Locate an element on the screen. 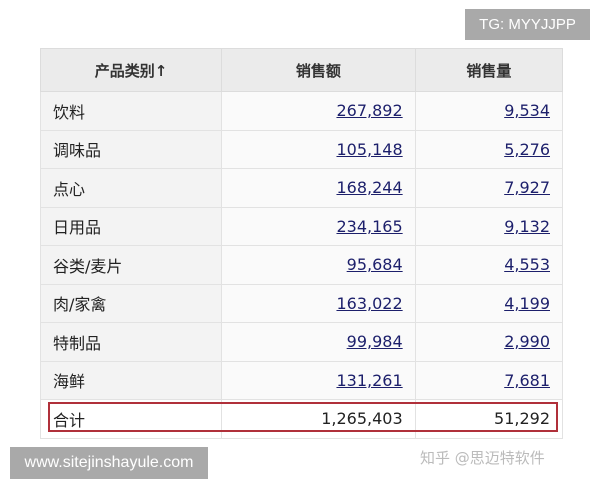 The image size is (600, 480). sales-volume-link: 9,132 is located at coordinates (527, 226).